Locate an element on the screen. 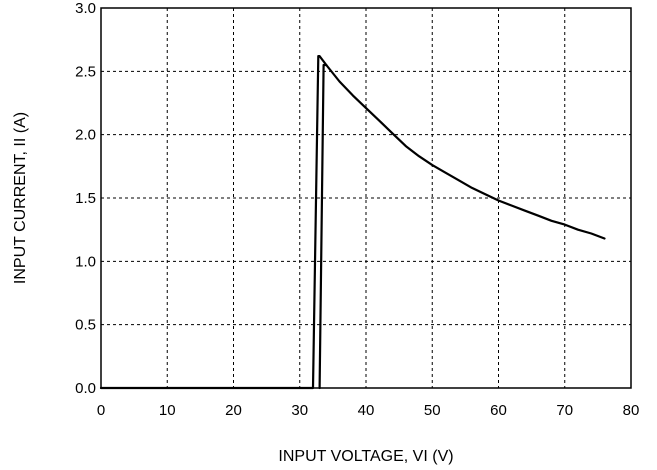 Image resolution: width=657 pixels, height=470 pixels. x-tick-label: 70 is located at coordinates (564, 410).